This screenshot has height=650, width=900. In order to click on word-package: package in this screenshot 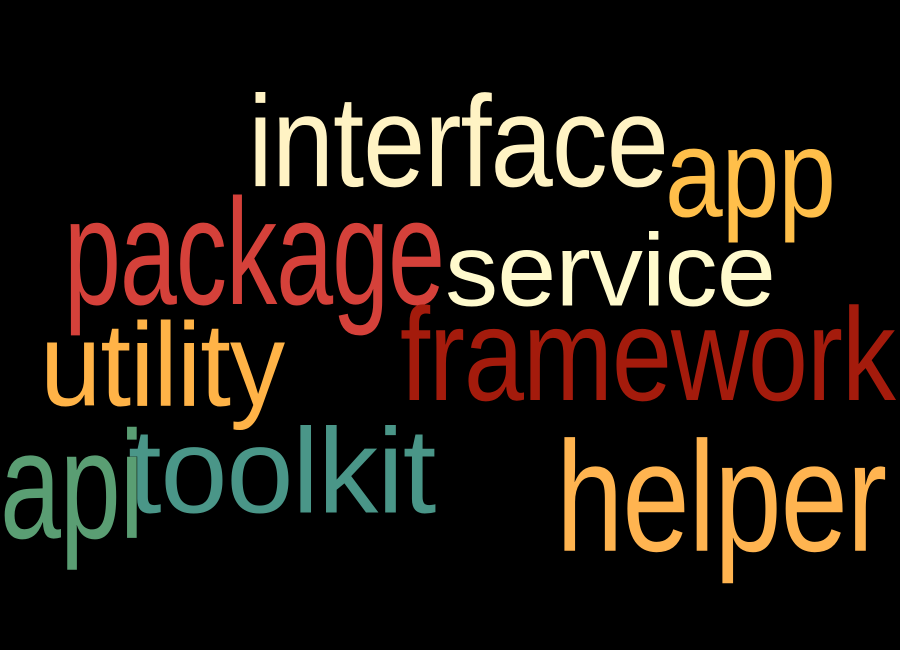, I will do `click(254, 252)`.